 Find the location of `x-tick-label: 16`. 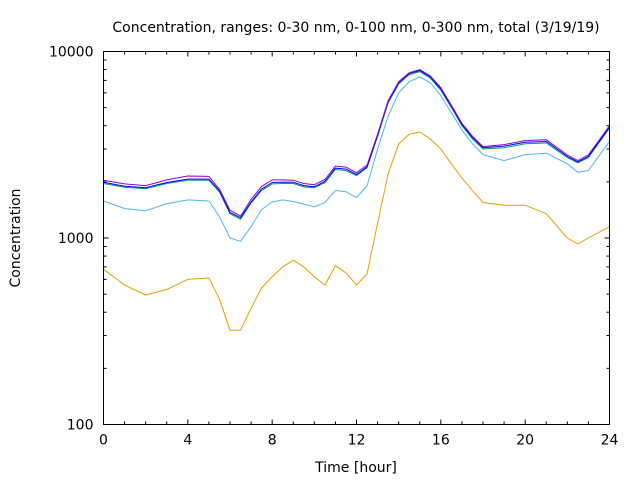

x-tick-label: 16 is located at coordinates (441, 441).